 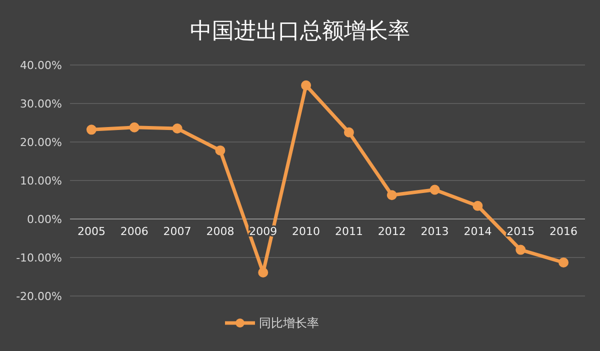 I want to click on x-tick-label: 2006, so click(x=134, y=231).